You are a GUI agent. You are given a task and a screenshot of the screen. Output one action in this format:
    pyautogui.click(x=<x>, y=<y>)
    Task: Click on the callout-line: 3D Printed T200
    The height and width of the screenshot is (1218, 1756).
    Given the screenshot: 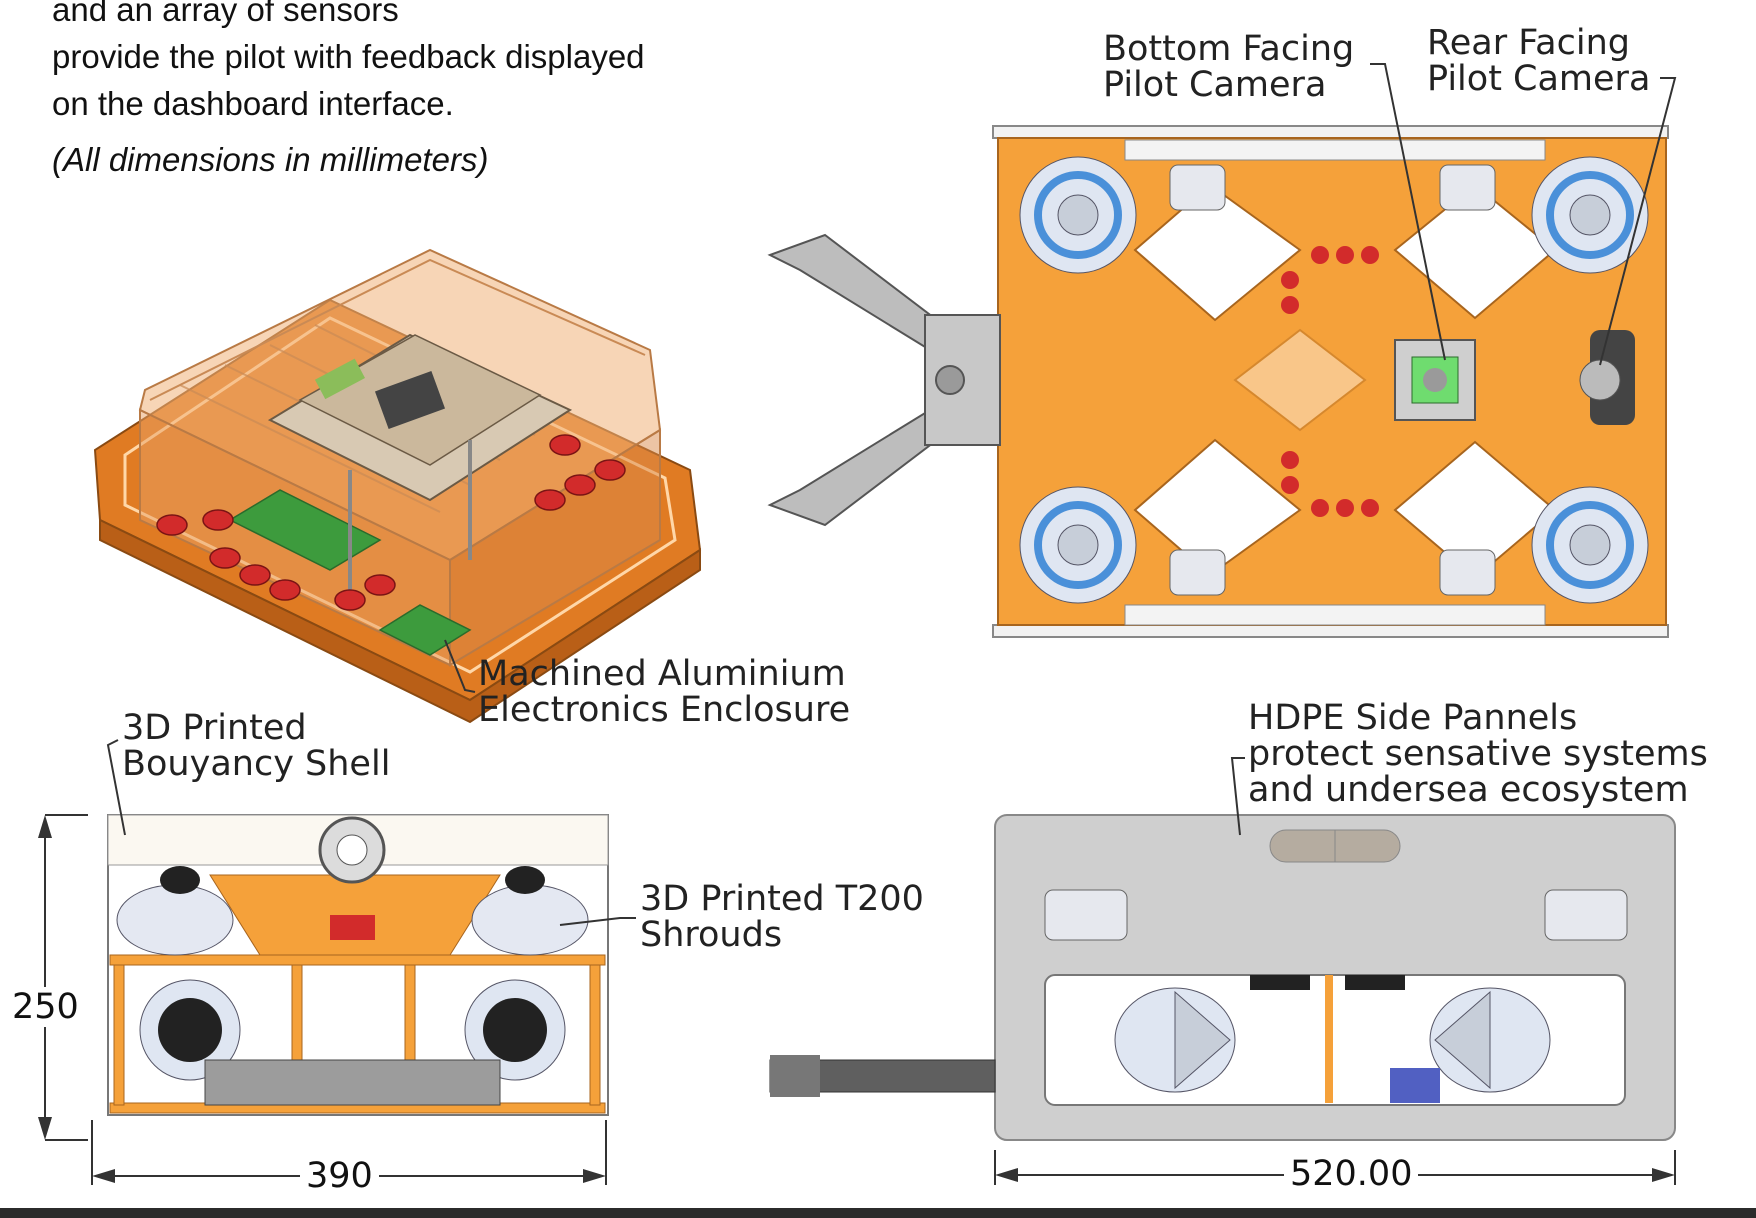 What is the action you would take?
    pyautogui.click(x=782, y=899)
    